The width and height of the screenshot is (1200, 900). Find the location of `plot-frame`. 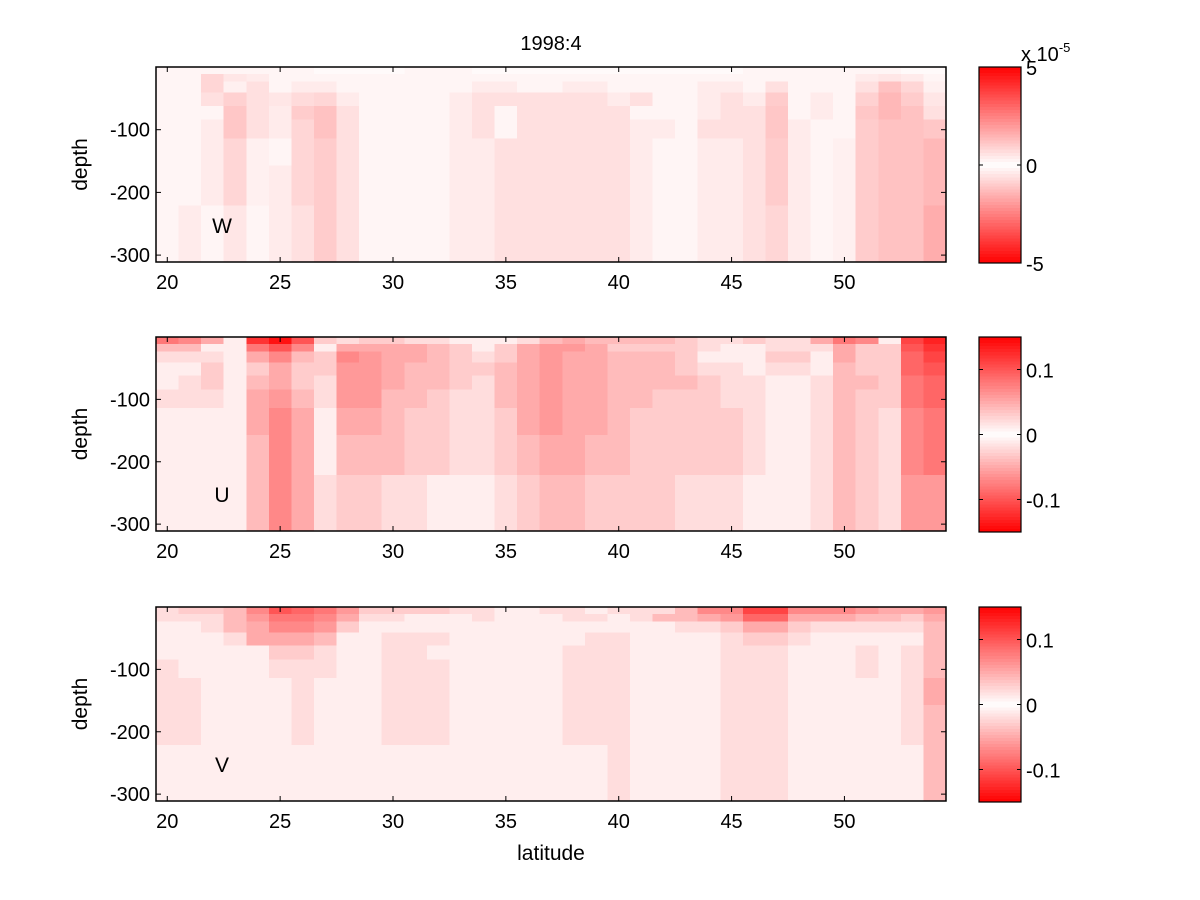

plot-frame is located at coordinates (551, 704).